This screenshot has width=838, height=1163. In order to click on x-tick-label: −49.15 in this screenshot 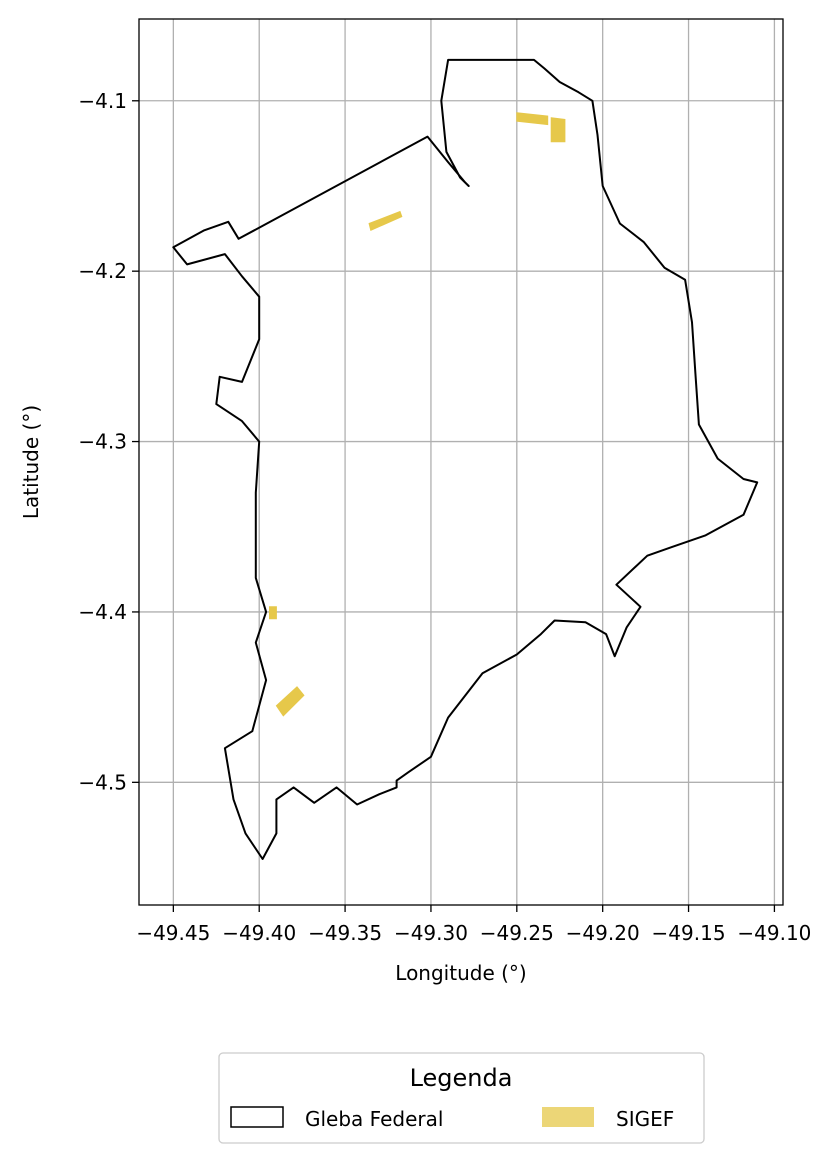, I will do `click(689, 933)`.